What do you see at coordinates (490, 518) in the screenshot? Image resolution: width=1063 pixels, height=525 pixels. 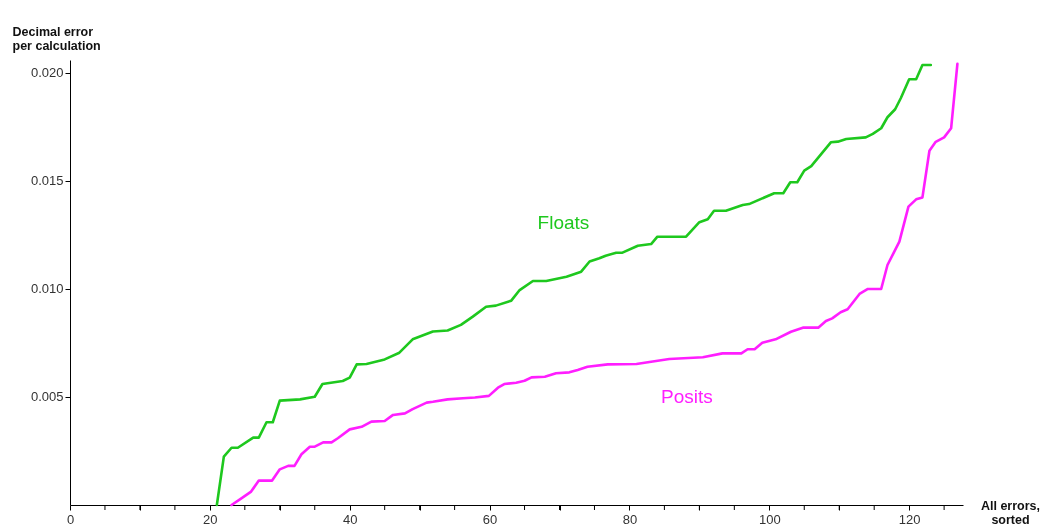 I see `x-tick-label: 60` at bounding box center [490, 518].